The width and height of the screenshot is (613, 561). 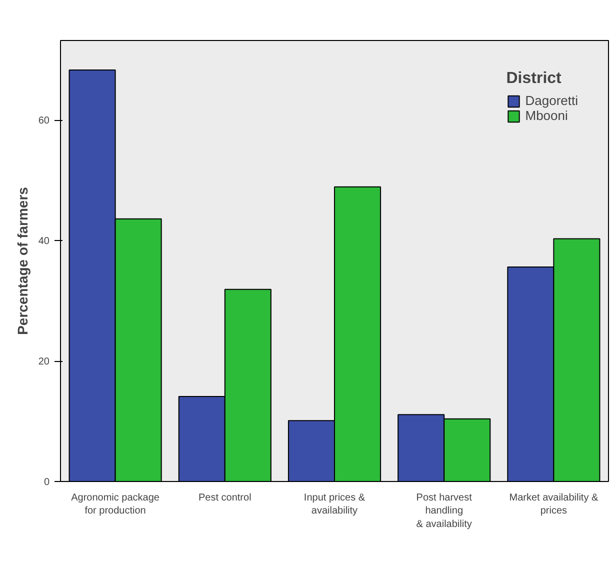 I want to click on y-tick-label: 20, so click(x=44, y=362).